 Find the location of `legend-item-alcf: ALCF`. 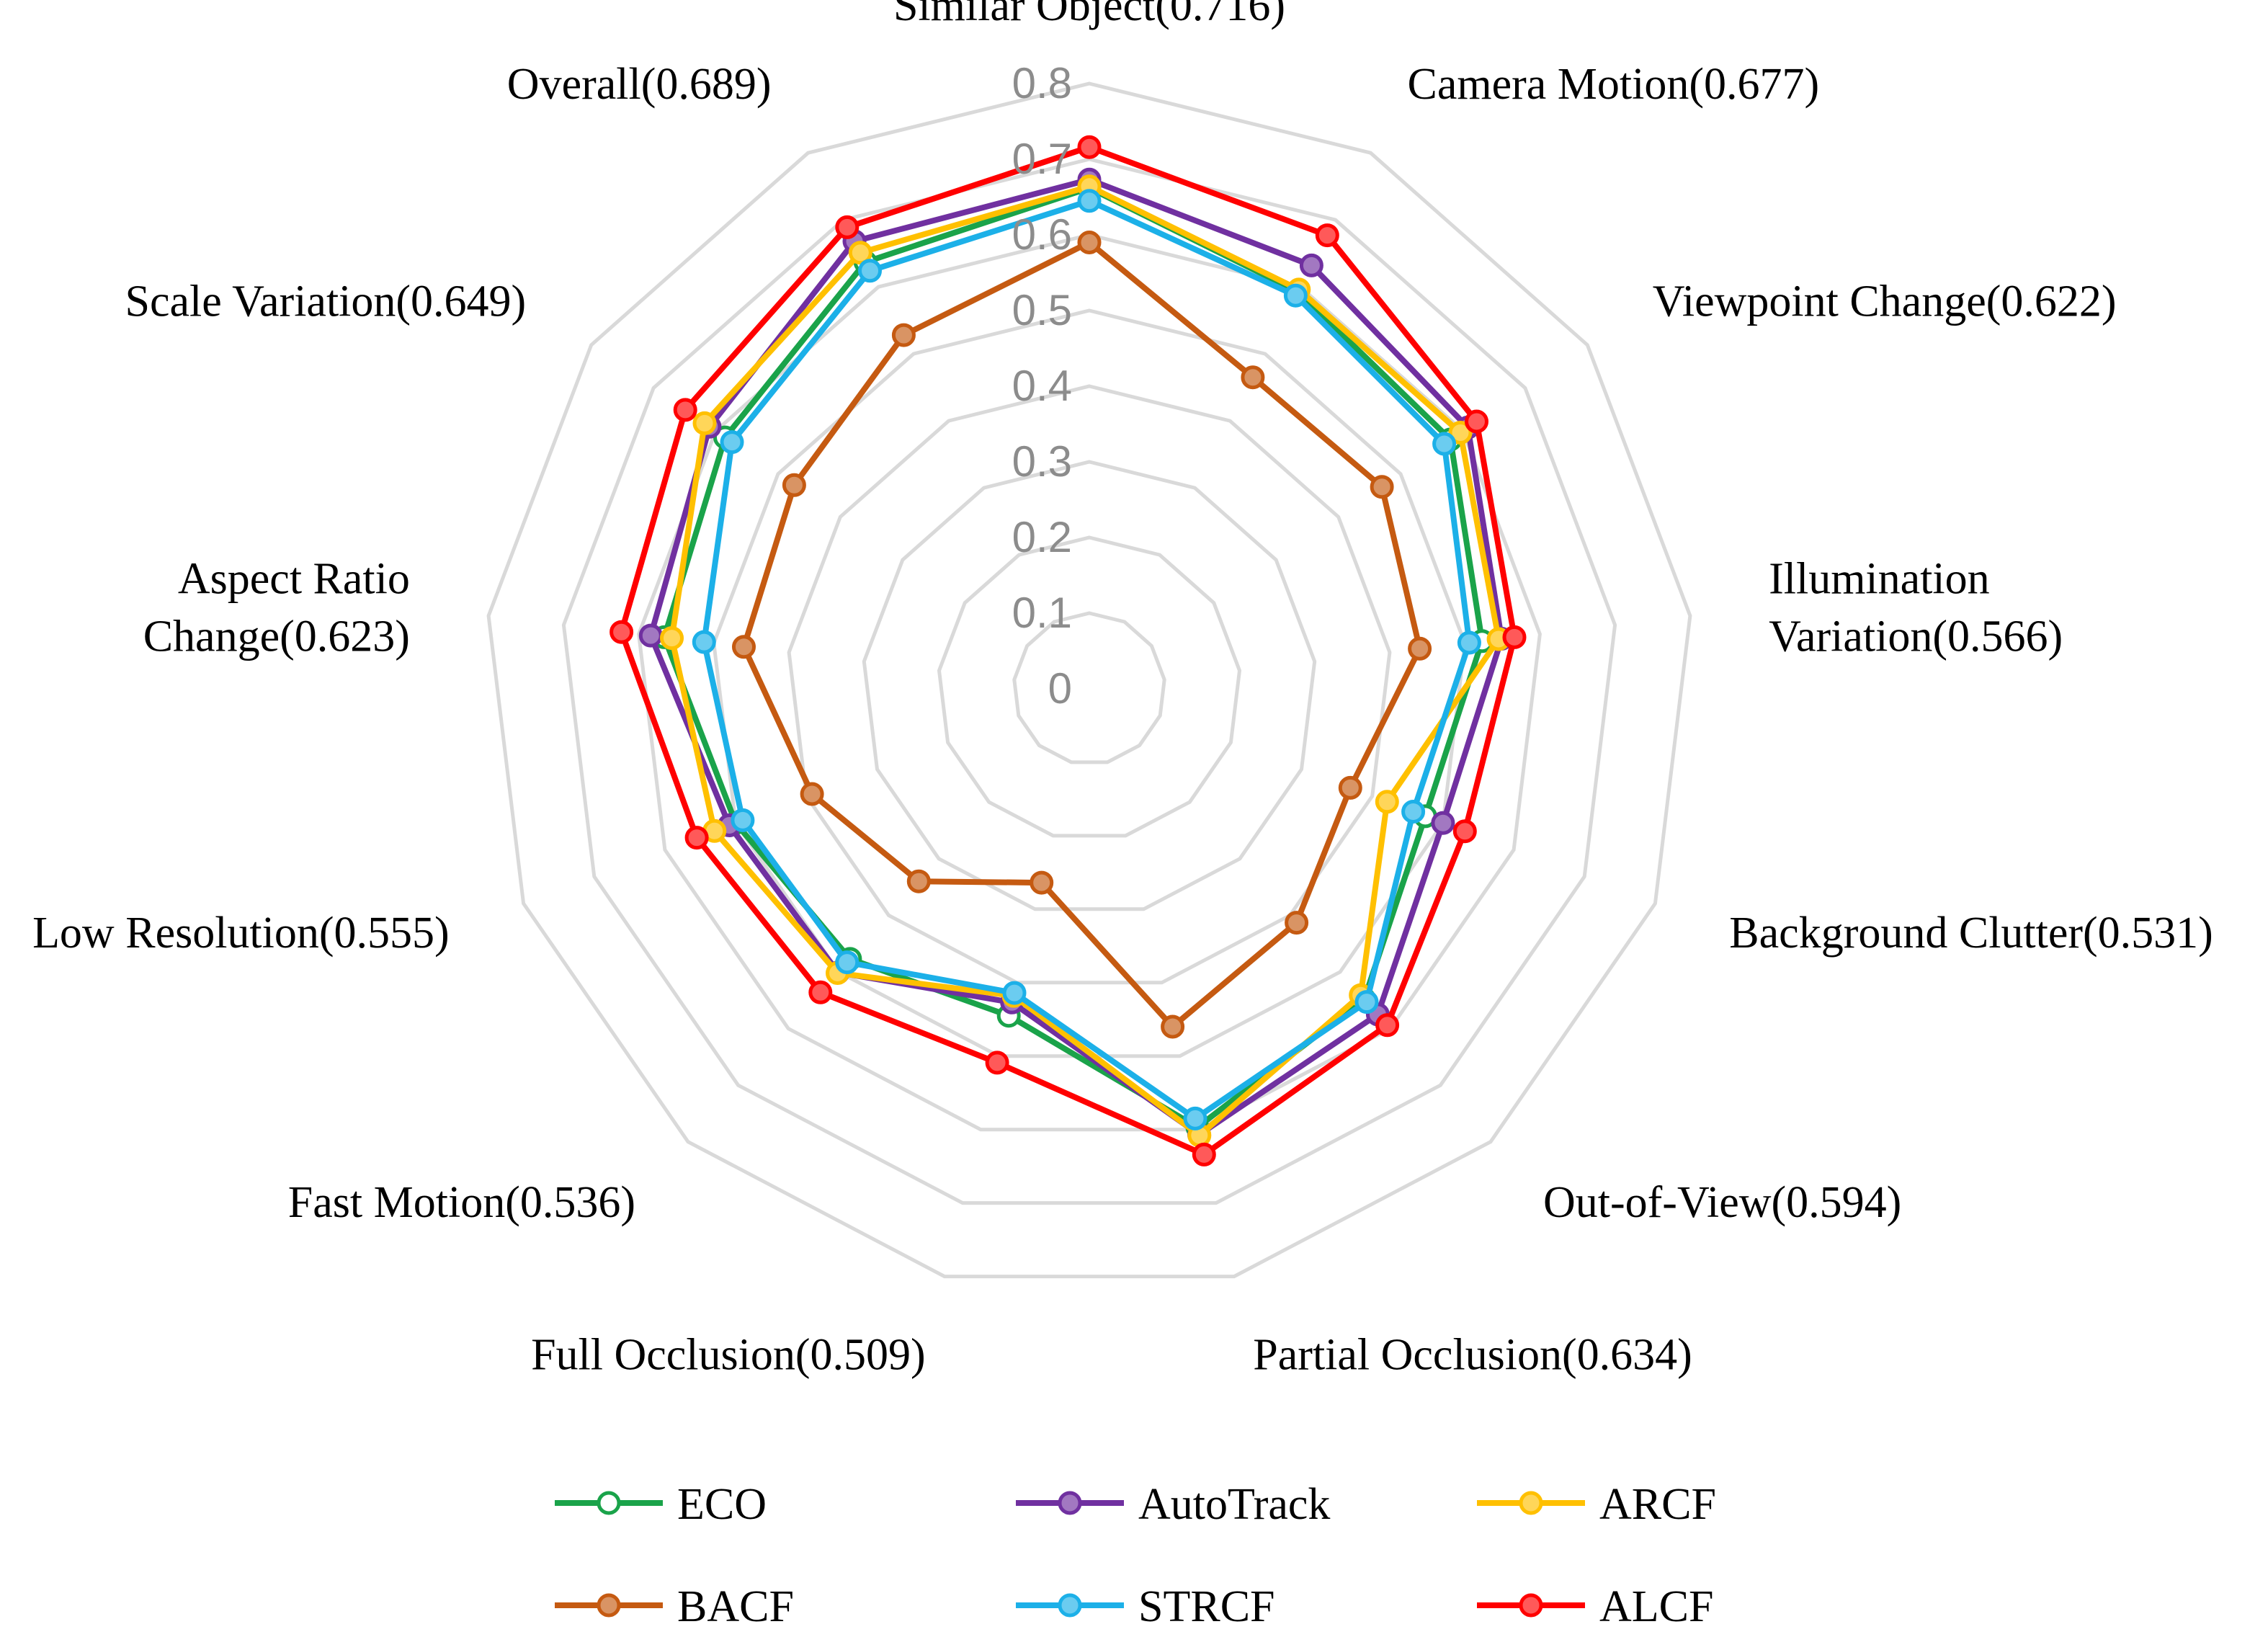

legend-item-alcf: ALCF is located at coordinates (1595, 1606).